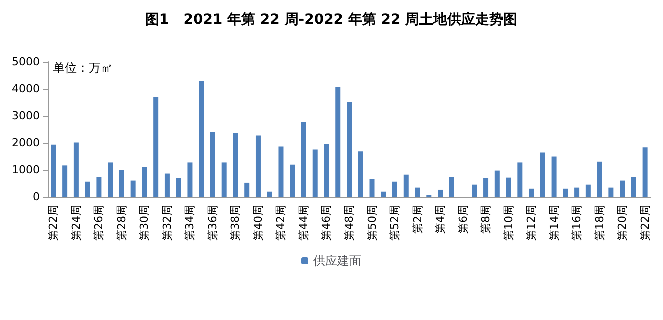  I want to click on y-tick-label: 0, so click(36, 197).